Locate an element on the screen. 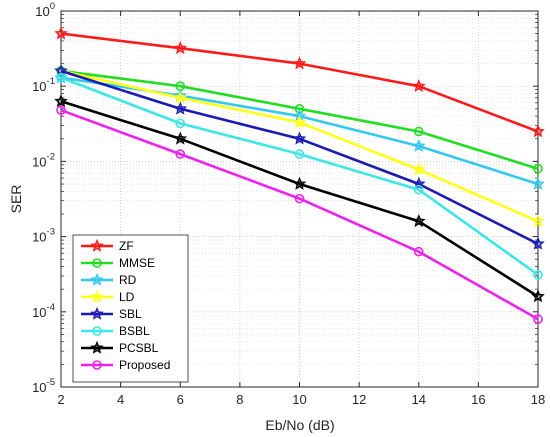  legend-marker-pcsbl-center is located at coordinates (97, 348).